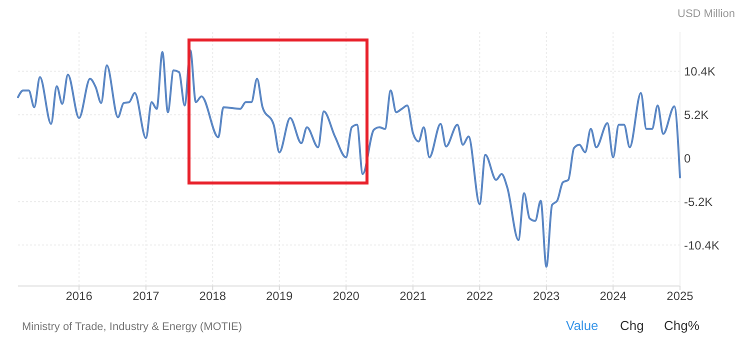  I want to click on y-tick-label: -5.2K, so click(698, 201).